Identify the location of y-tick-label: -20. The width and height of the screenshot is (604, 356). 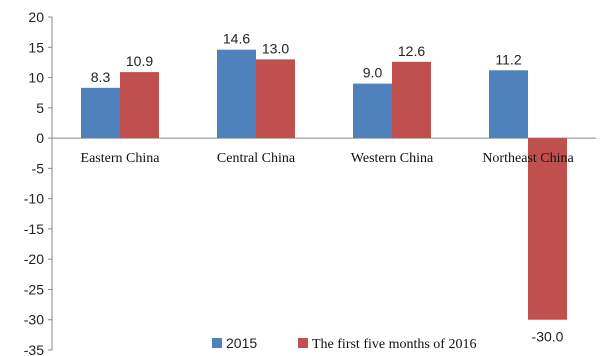
(34, 259).